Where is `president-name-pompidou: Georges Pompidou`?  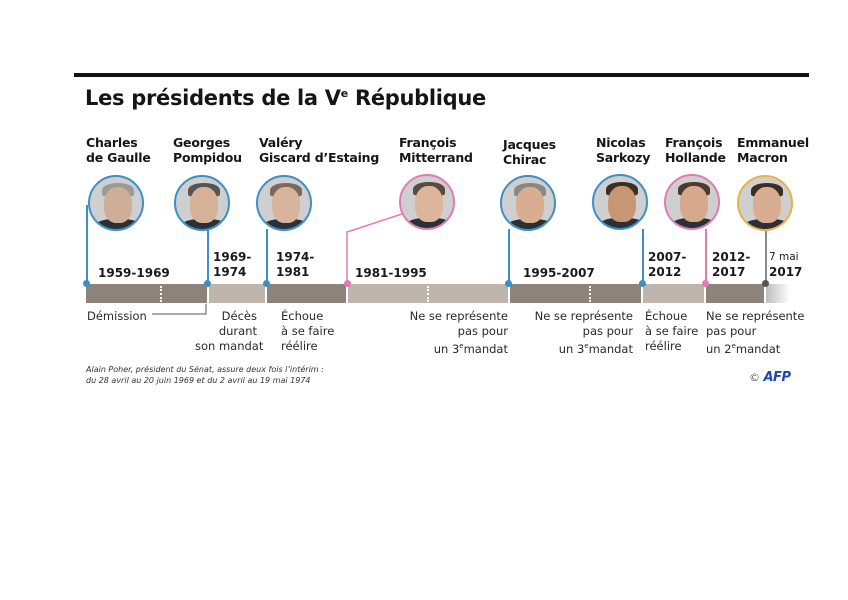 president-name-pompidou: Georges Pompidou is located at coordinates (207, 150).